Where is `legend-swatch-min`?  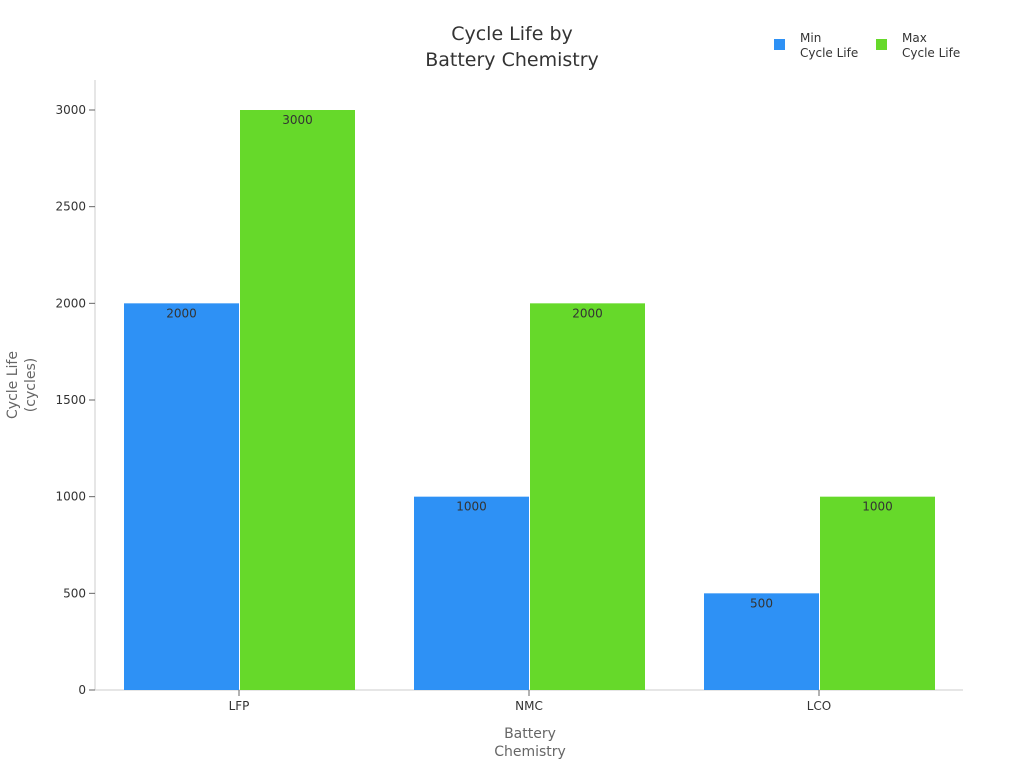
legend-swatch-min is located at coordinates (779, 44).